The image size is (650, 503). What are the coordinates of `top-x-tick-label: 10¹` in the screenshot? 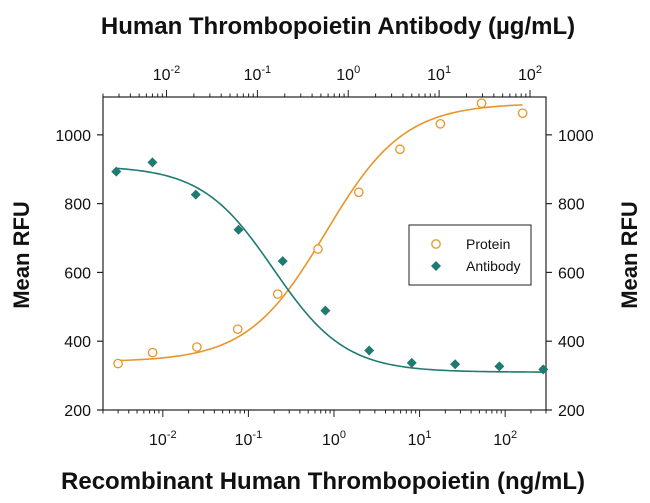 It's located at (439, 74).